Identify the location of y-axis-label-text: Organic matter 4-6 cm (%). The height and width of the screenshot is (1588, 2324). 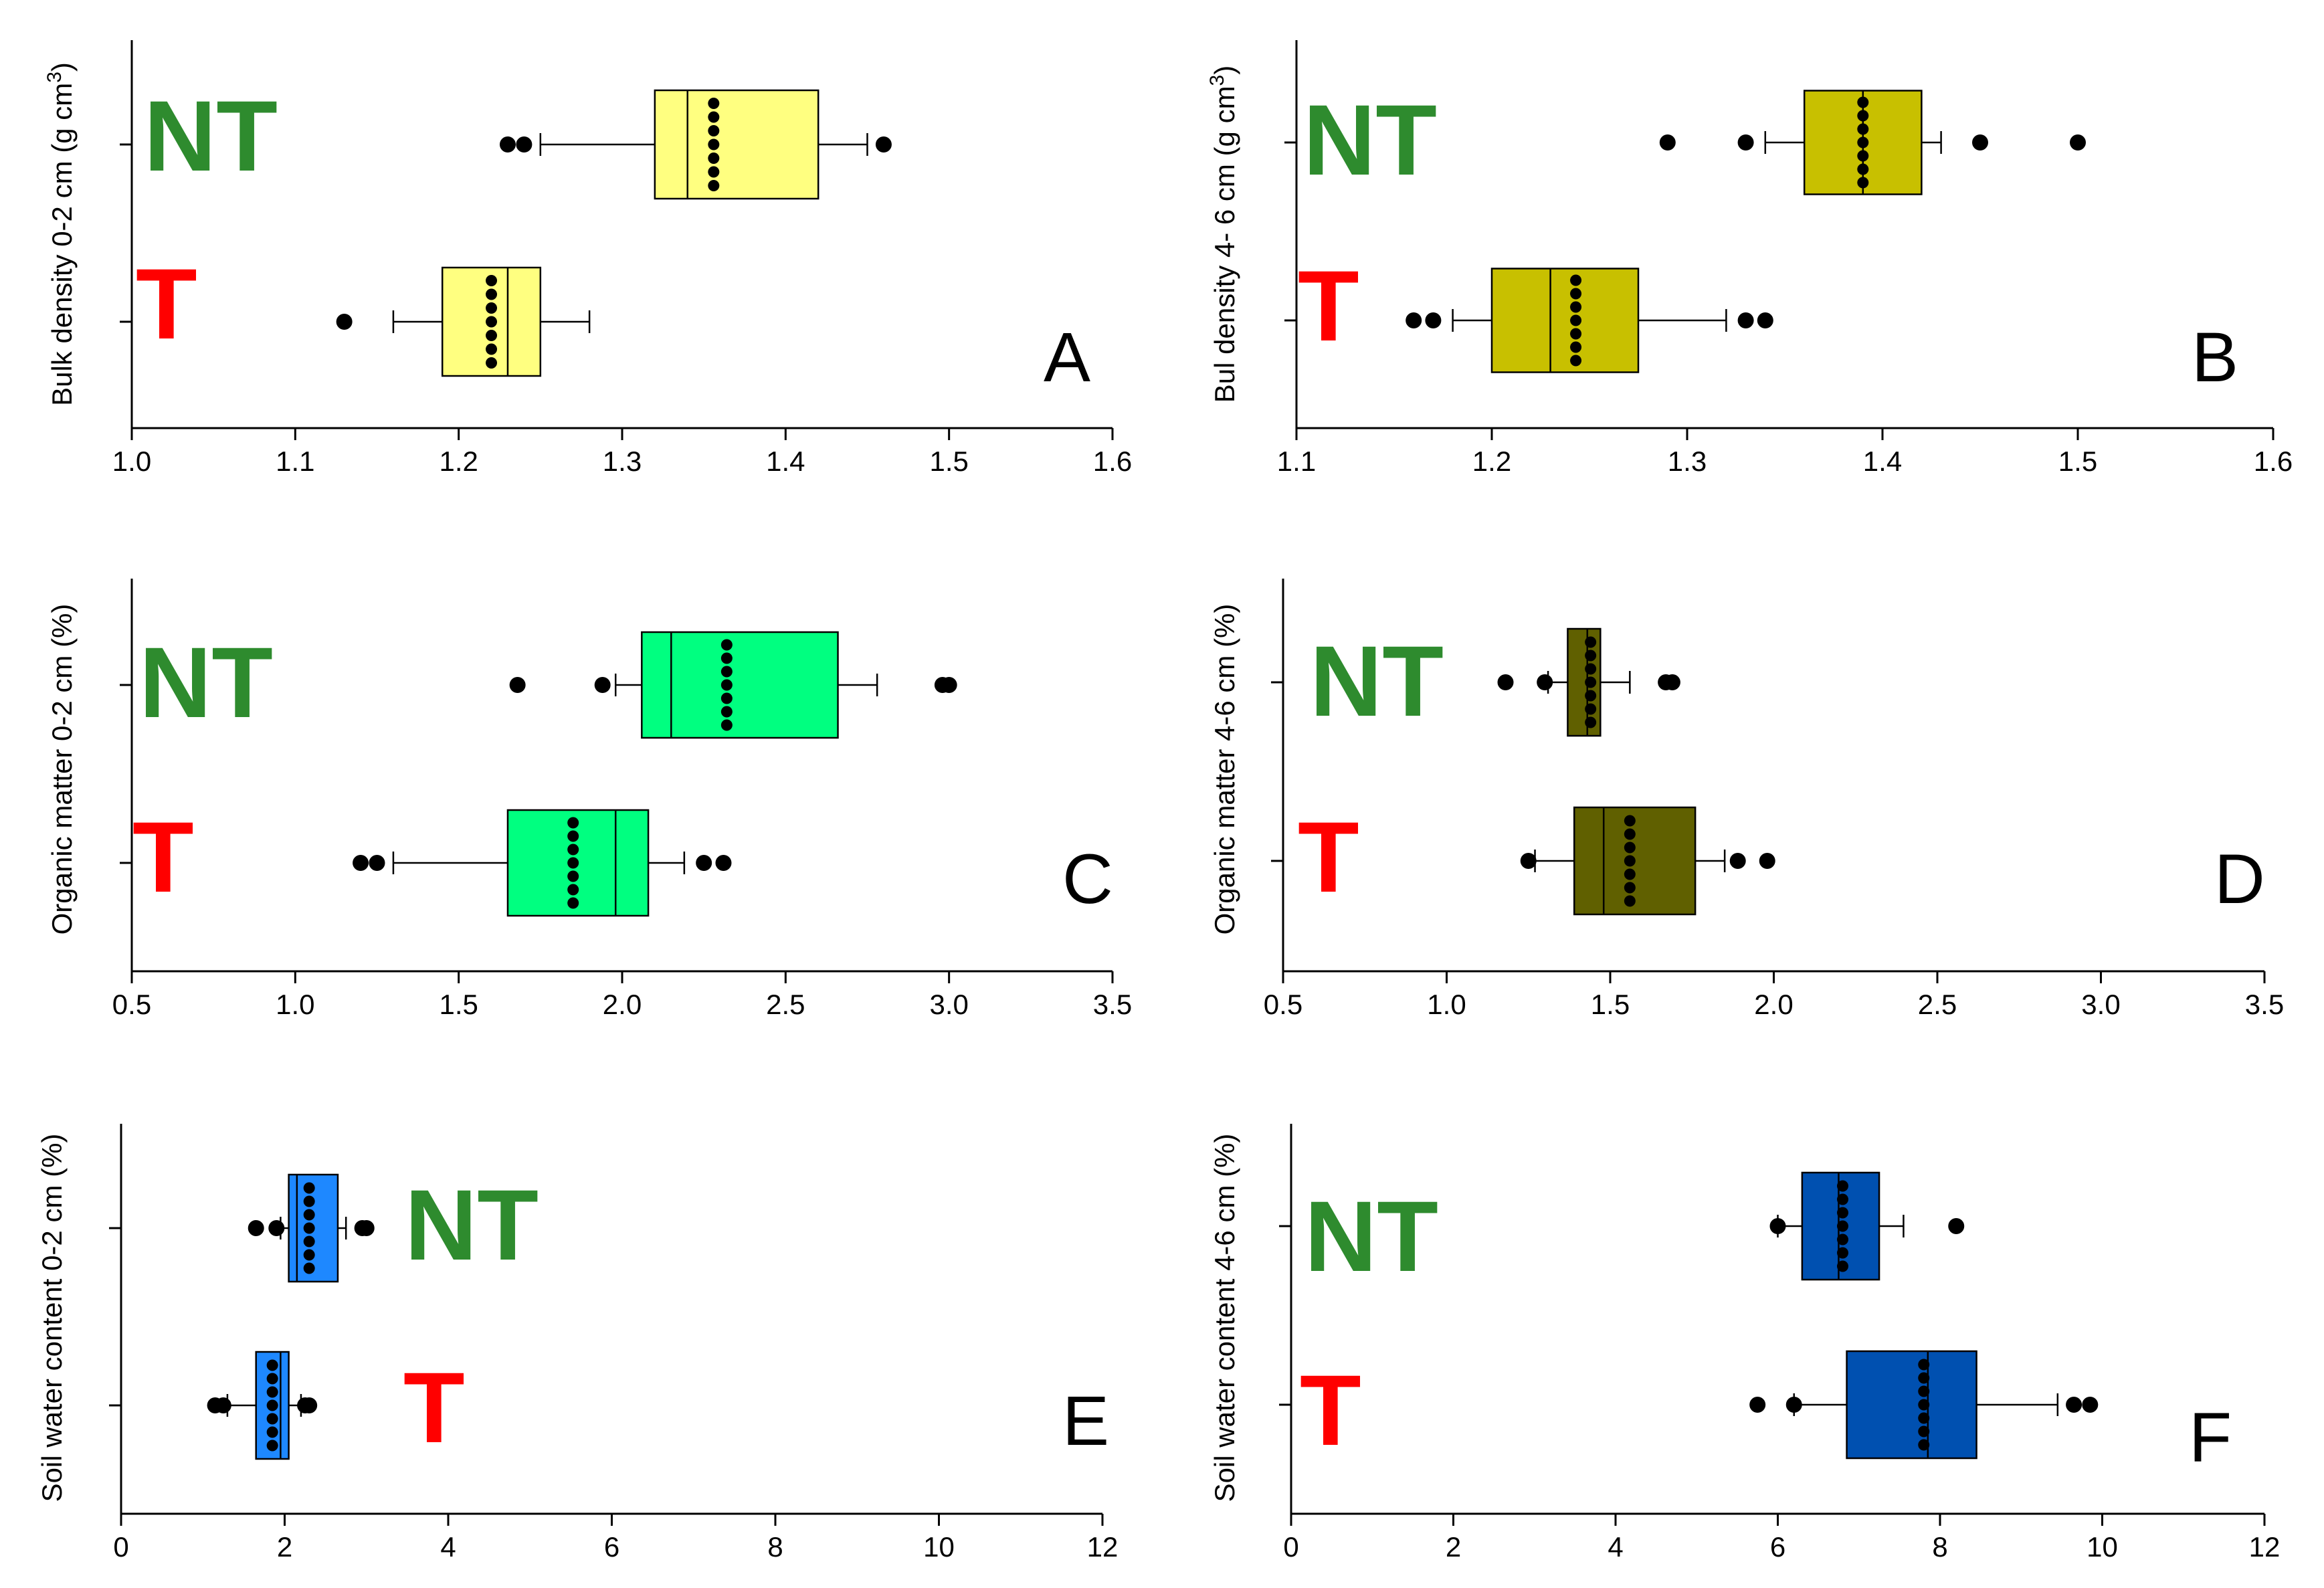
(1224, 769).